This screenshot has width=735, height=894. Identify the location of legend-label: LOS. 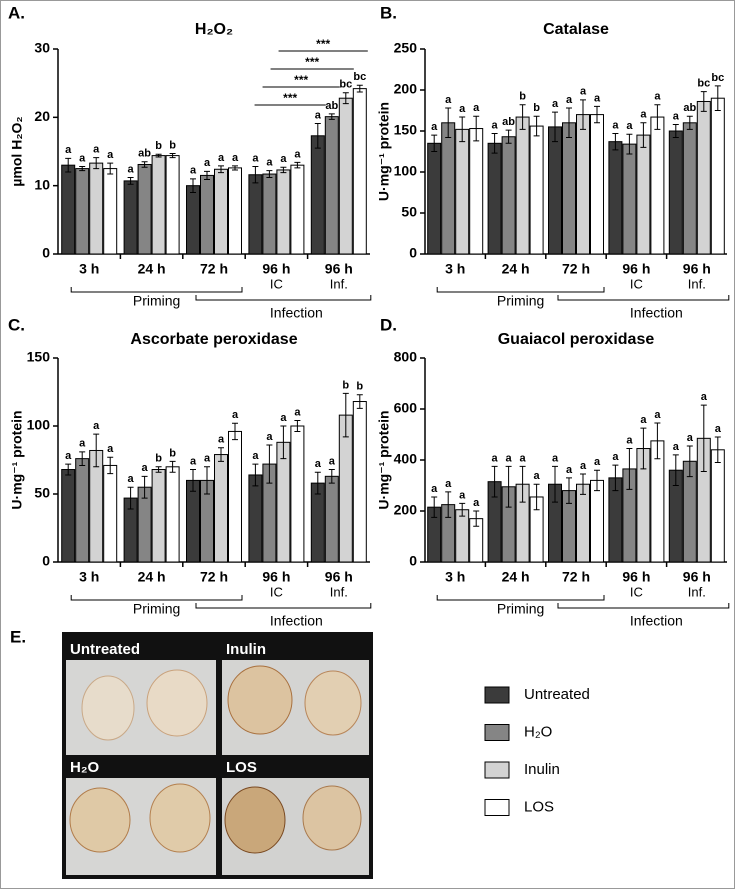
(539, 806).